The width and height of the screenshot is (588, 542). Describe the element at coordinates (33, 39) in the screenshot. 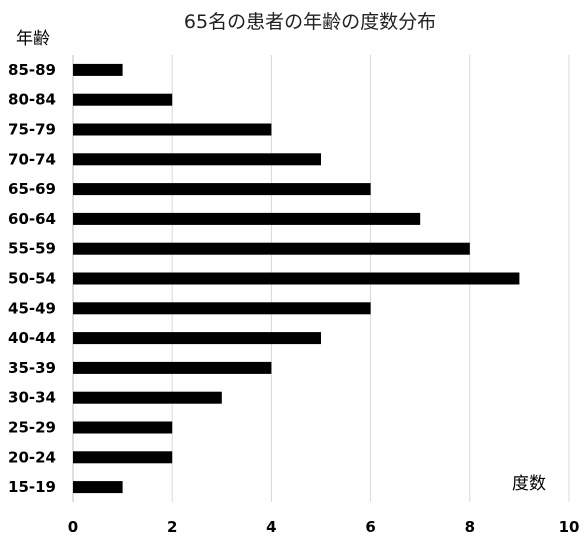

I see `y-axis-title: 年齢` at that location.